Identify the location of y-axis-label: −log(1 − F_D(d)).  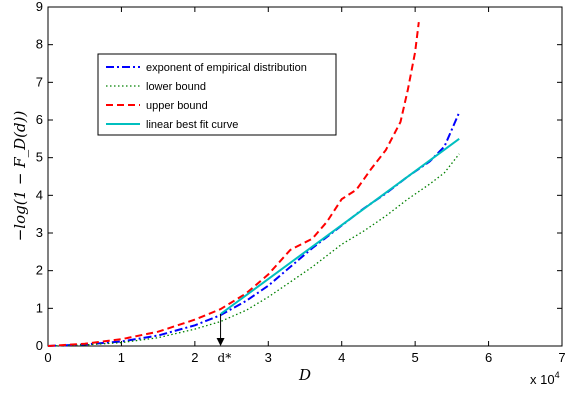
(20, 176).